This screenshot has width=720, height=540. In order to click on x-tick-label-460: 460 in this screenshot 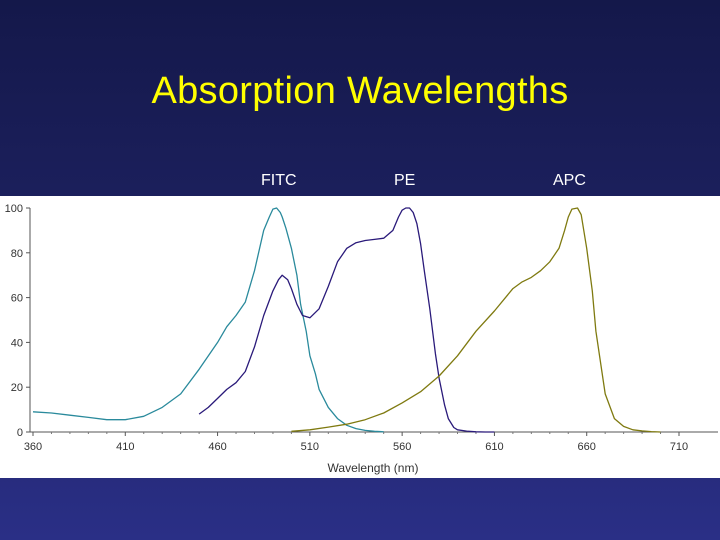, I will do `click(217, 447)`.